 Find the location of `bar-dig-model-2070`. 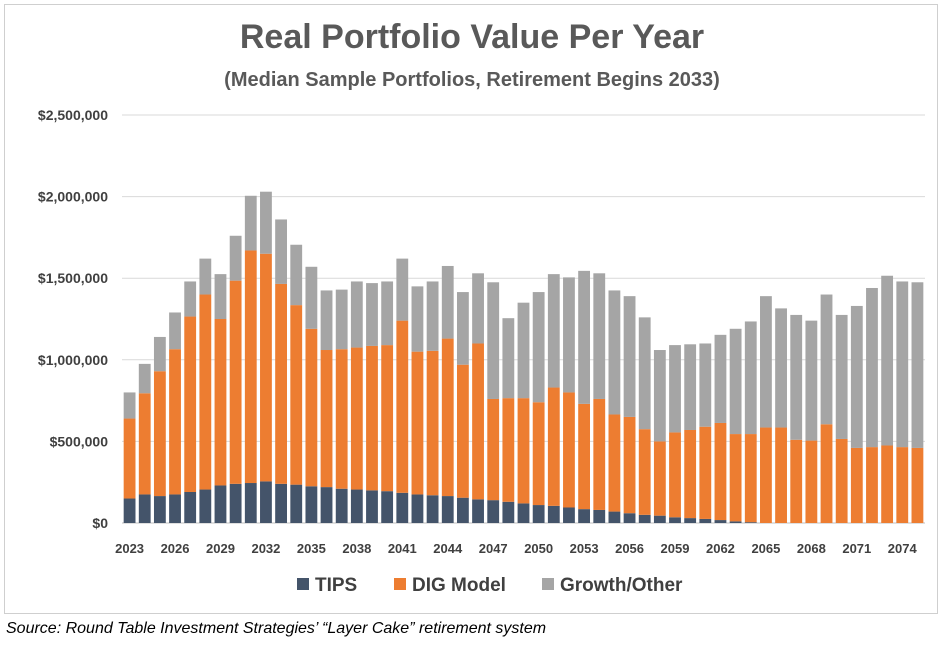

bar-dig-model-2070 is located at coordinates (841, 480).